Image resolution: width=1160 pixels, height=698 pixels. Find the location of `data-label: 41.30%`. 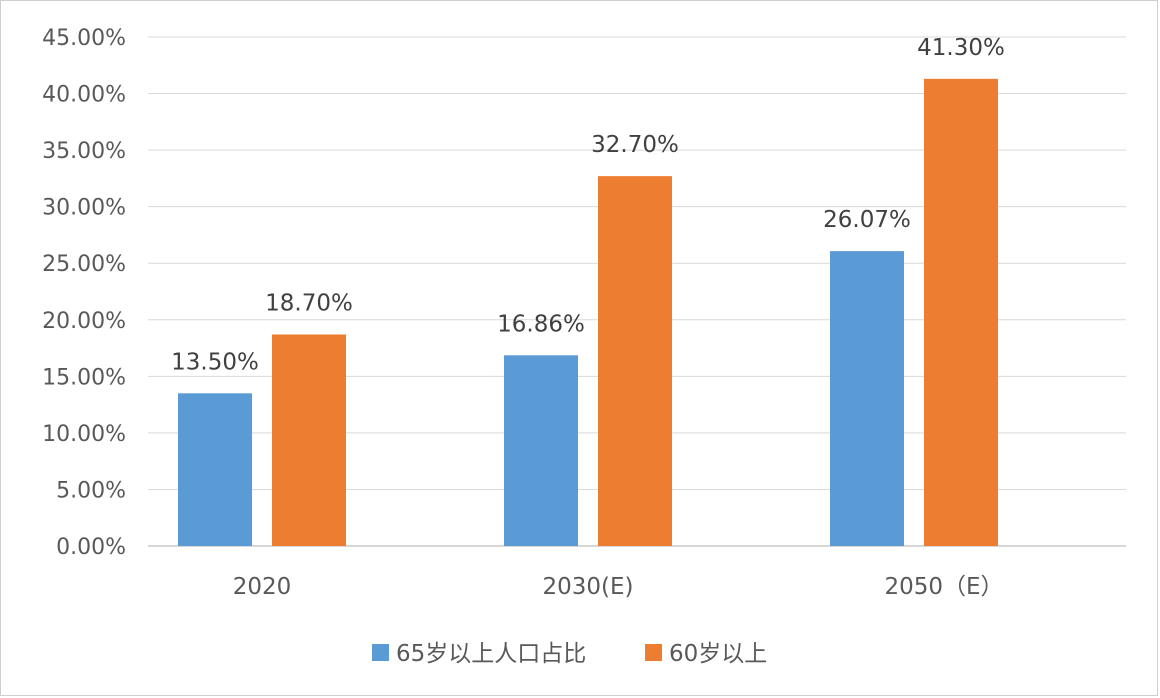

data-label: 41.30% is located at coordinates (961, 48).